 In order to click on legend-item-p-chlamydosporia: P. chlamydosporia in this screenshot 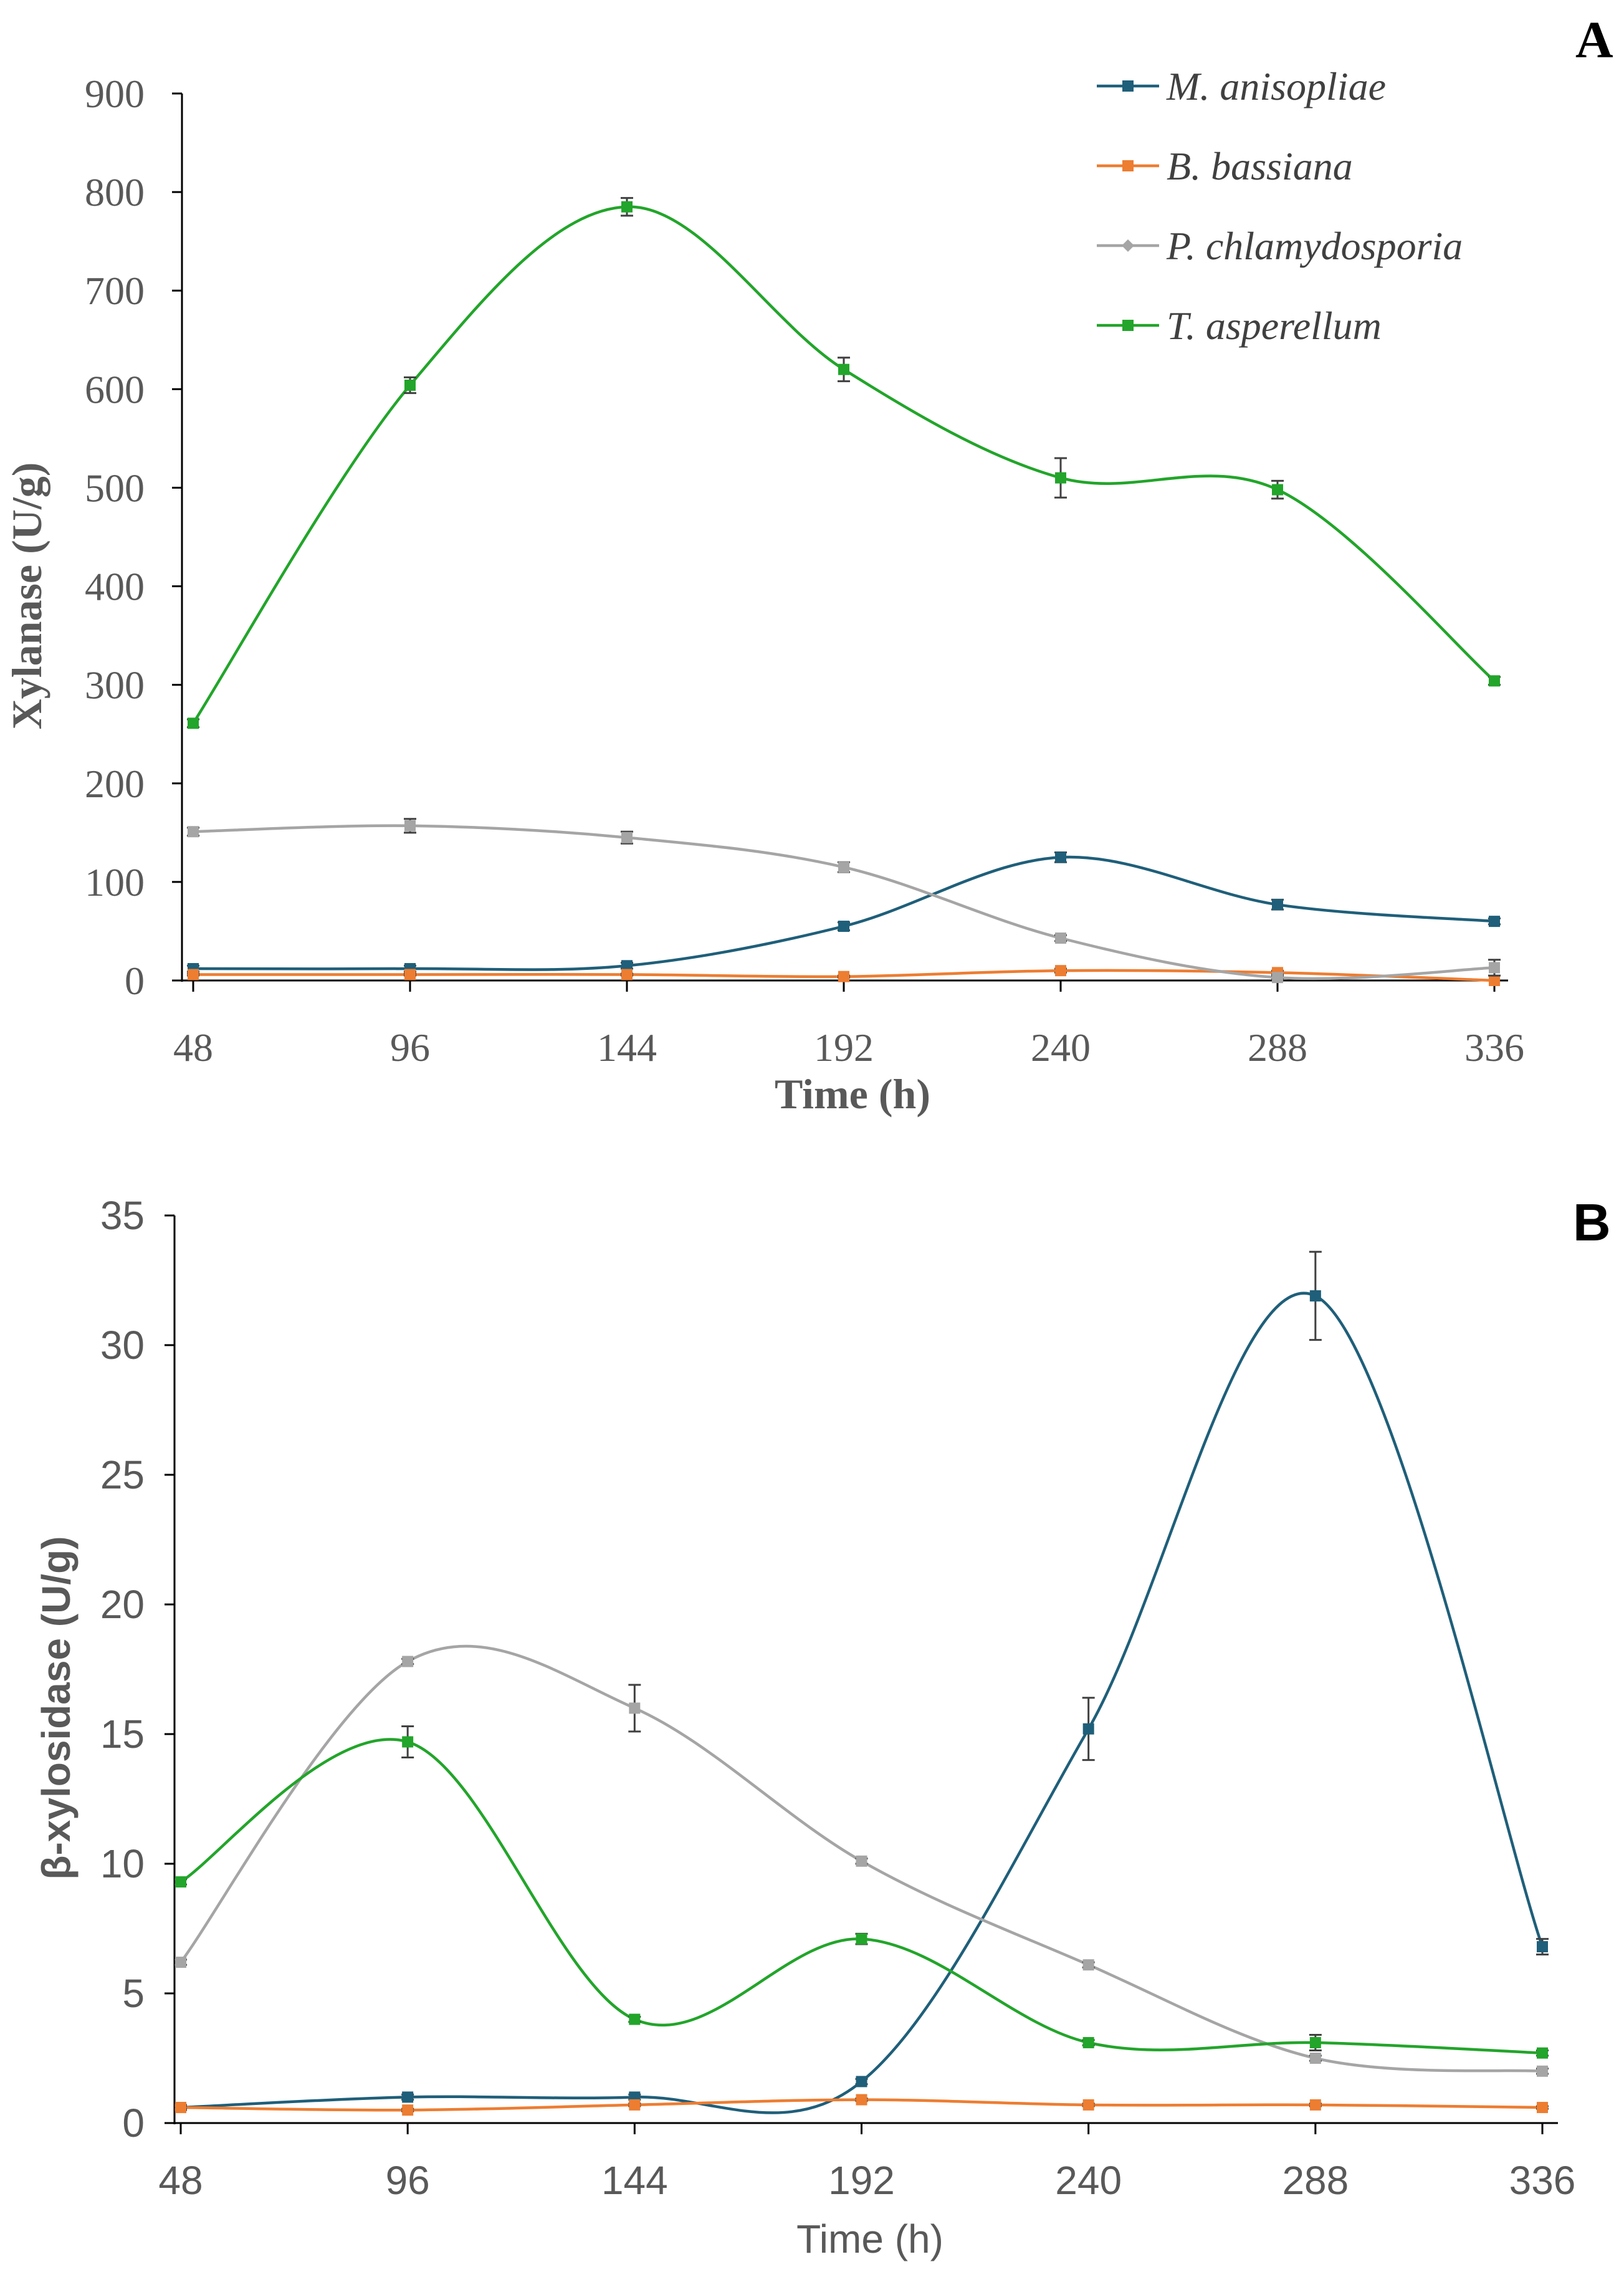, I will do `click(1280, 246)`.